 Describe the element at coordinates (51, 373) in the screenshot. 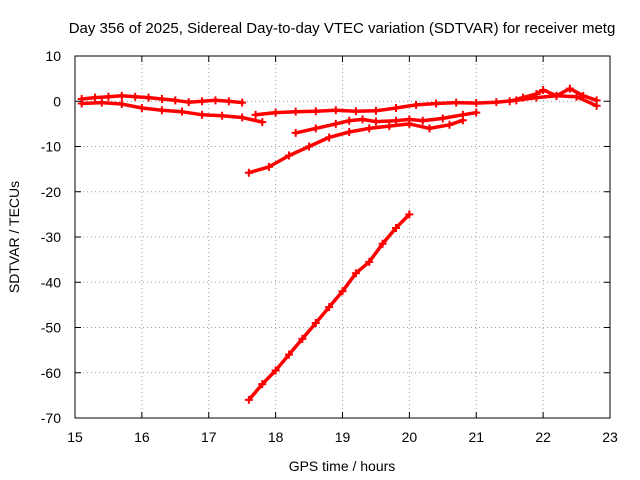

I see `y-tick-label: -60` at that location.